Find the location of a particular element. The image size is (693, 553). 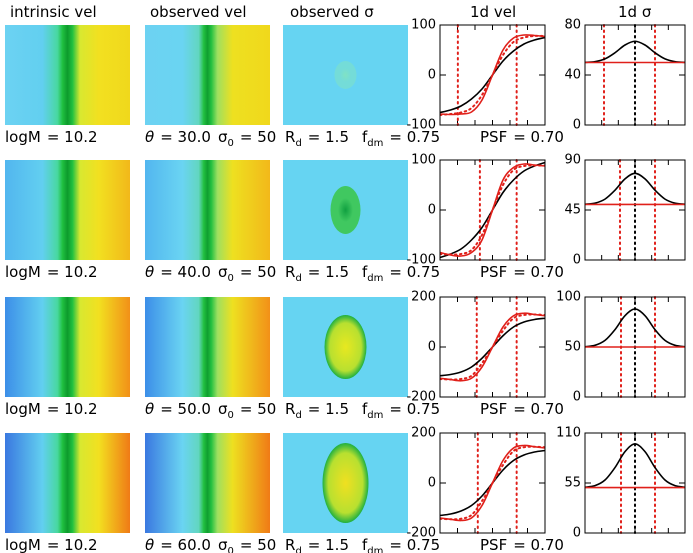

line-chart: -200 0 200 is located at coordinates (476, 347).